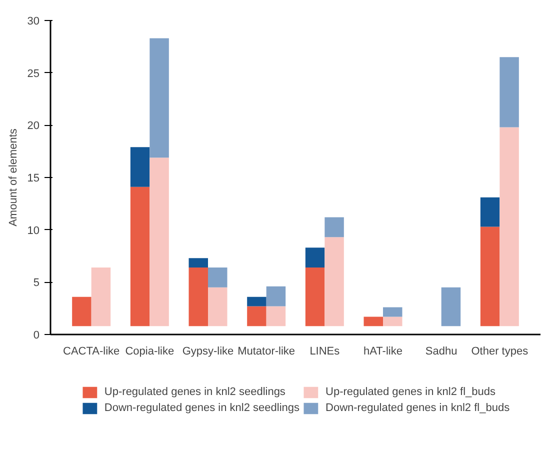 The height and width of the screenshot is (450, 555). I want to click on legend-label: Up-regulated genes in knl2 fl_buds, so click(411, 392).